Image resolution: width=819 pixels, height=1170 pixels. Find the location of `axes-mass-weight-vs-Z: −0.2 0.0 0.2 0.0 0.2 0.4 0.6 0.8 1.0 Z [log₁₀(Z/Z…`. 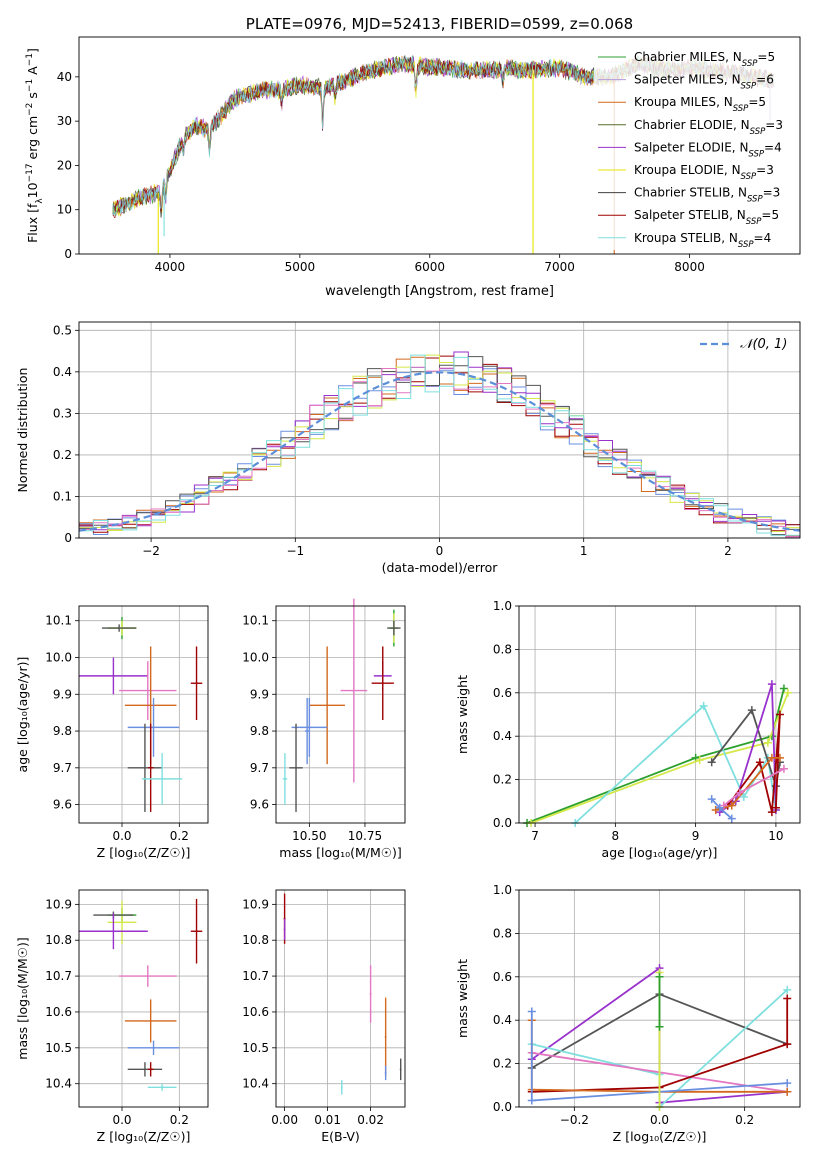

axes-mass-weight-vs-Z: −0.2 0.0 0.2 0.0 0.2 0.4 0.6 0.8 1.0 Z [log₁₀(Z/Z… is located at coordinates (628, 1013).